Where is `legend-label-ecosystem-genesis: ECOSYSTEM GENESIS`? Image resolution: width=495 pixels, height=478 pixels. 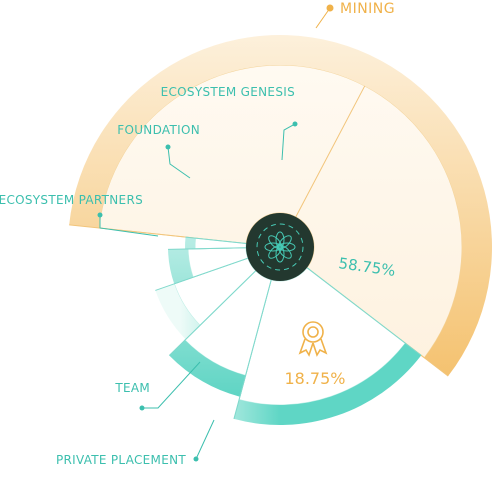 legend-label-ecosystem-genesis: ECOSYSTEM GENESIS is located at coordinates (228, 92).